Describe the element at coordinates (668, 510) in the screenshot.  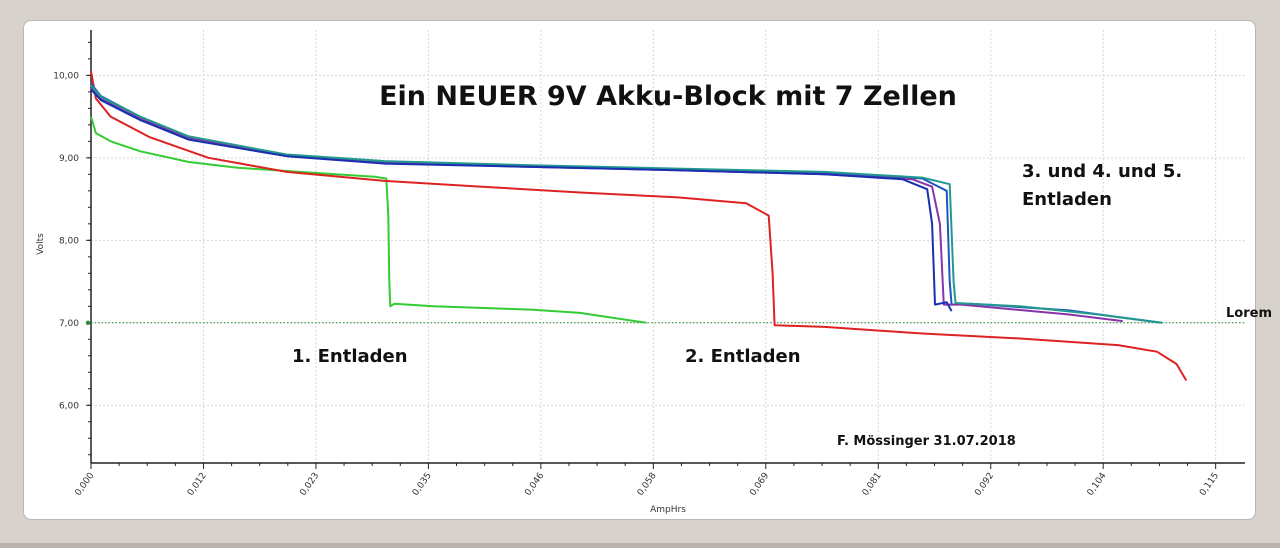
I see `x-axis-title: AmpHrs` at that location.